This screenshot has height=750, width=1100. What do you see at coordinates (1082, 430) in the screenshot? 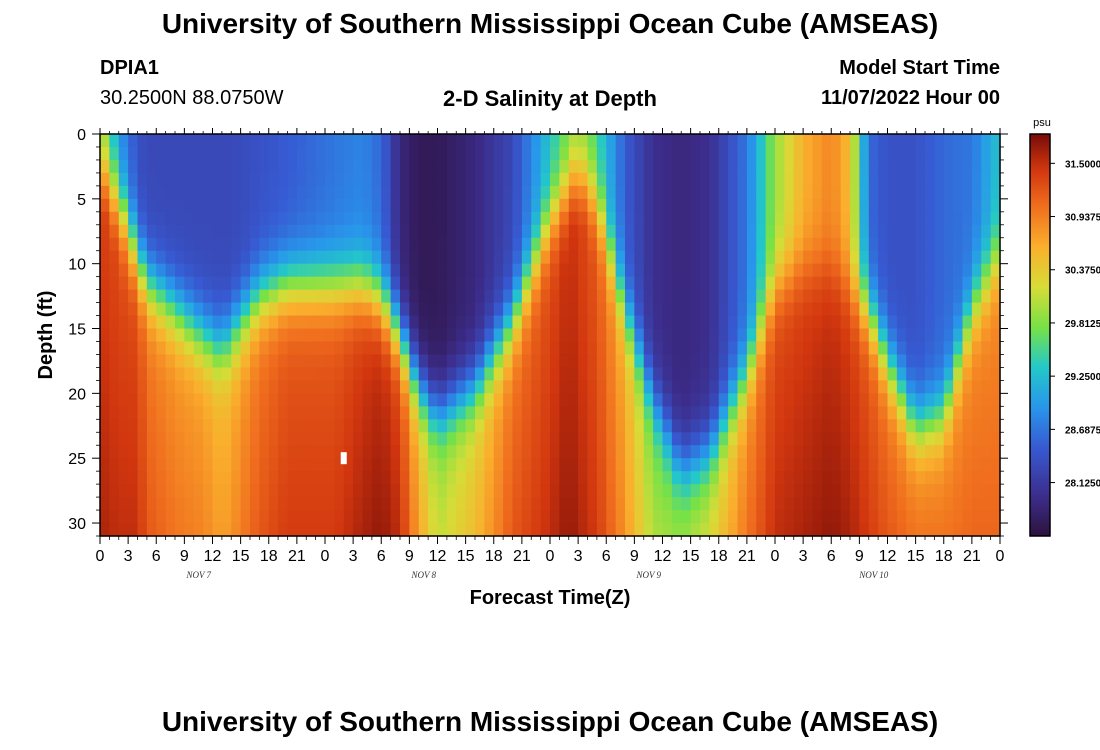
I see `colorbar-tick-label: 28.6875` at bounding box center [1082, 430].